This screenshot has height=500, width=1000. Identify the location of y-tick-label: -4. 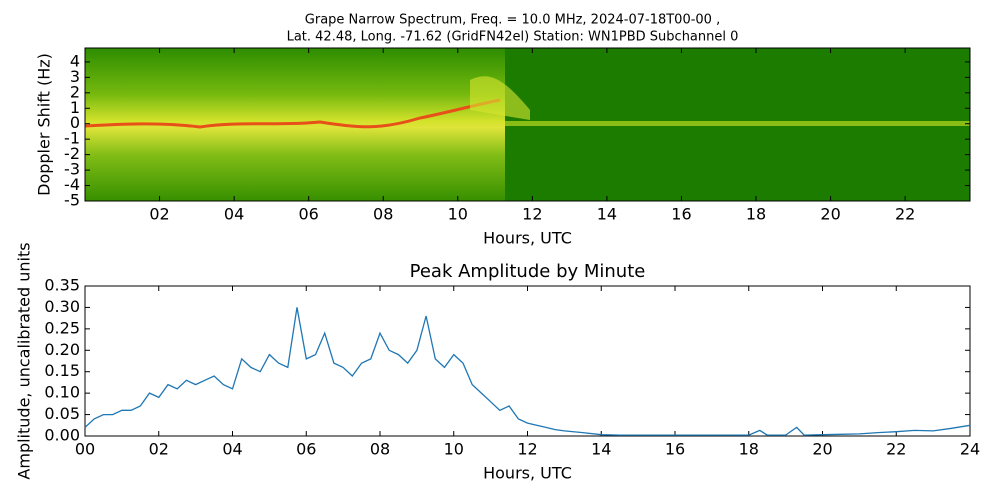
(72, 184).